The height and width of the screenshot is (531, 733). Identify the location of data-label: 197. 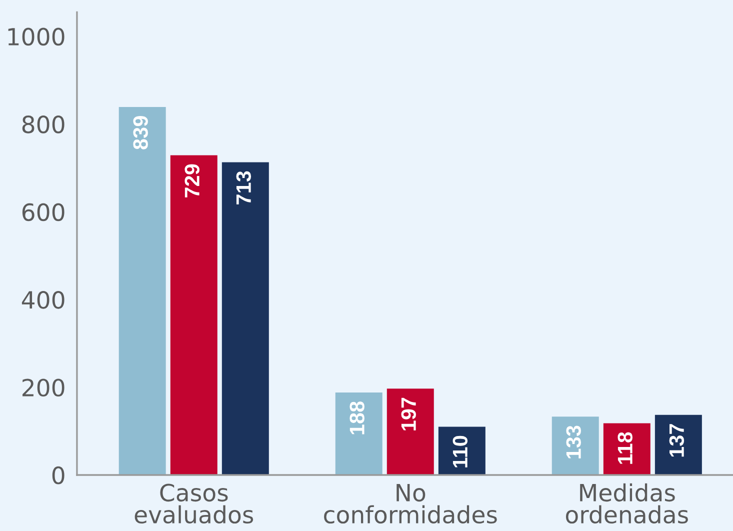
(408, 414).